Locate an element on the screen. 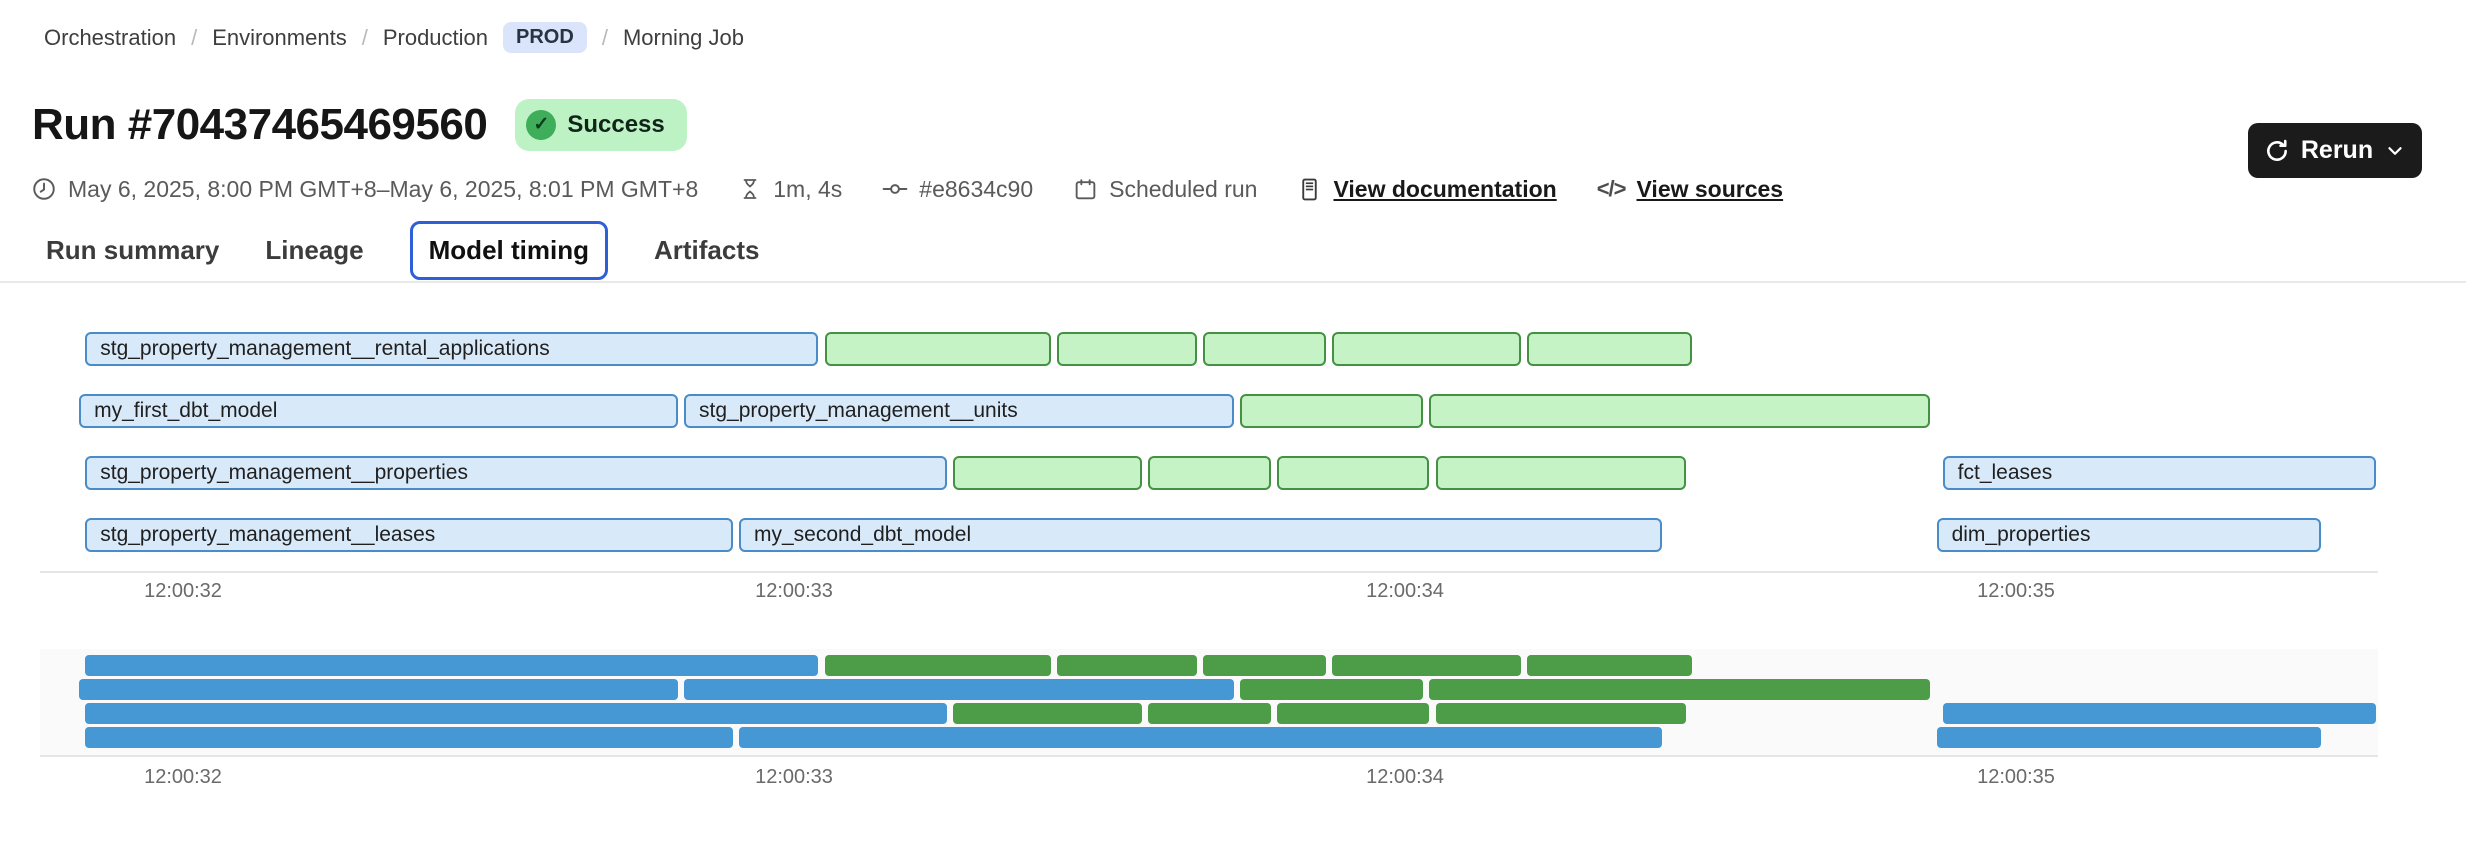  model-name-label: stg_property_management__units is located at coordinates (858, 410).